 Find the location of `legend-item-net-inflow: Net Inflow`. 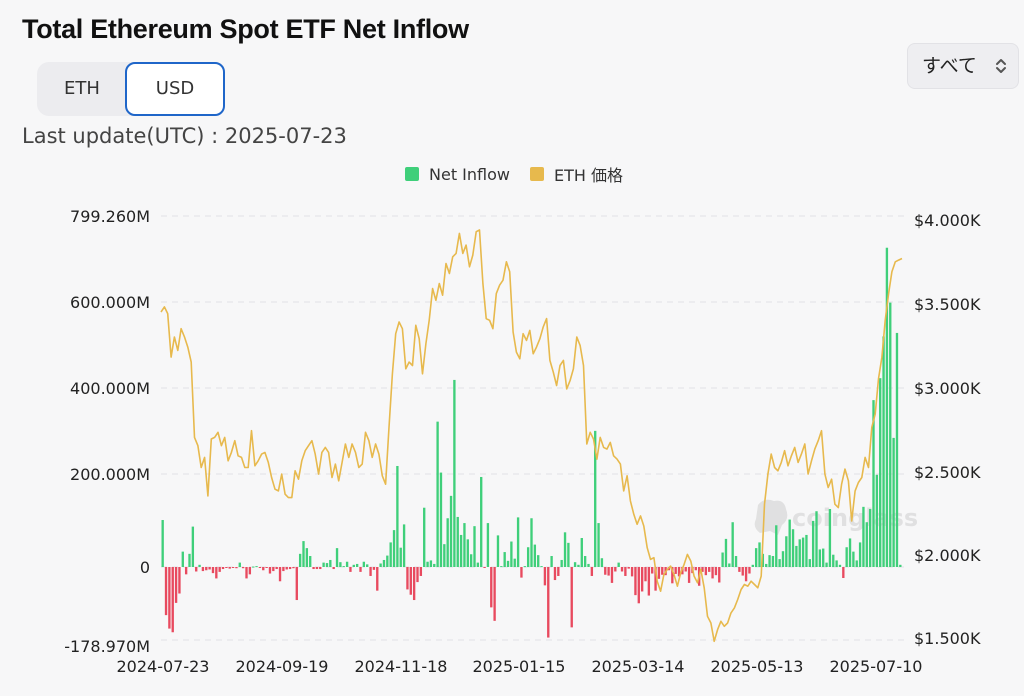

legend-item-net-inflow: Net Inflow is located at coordinates (457, 174).